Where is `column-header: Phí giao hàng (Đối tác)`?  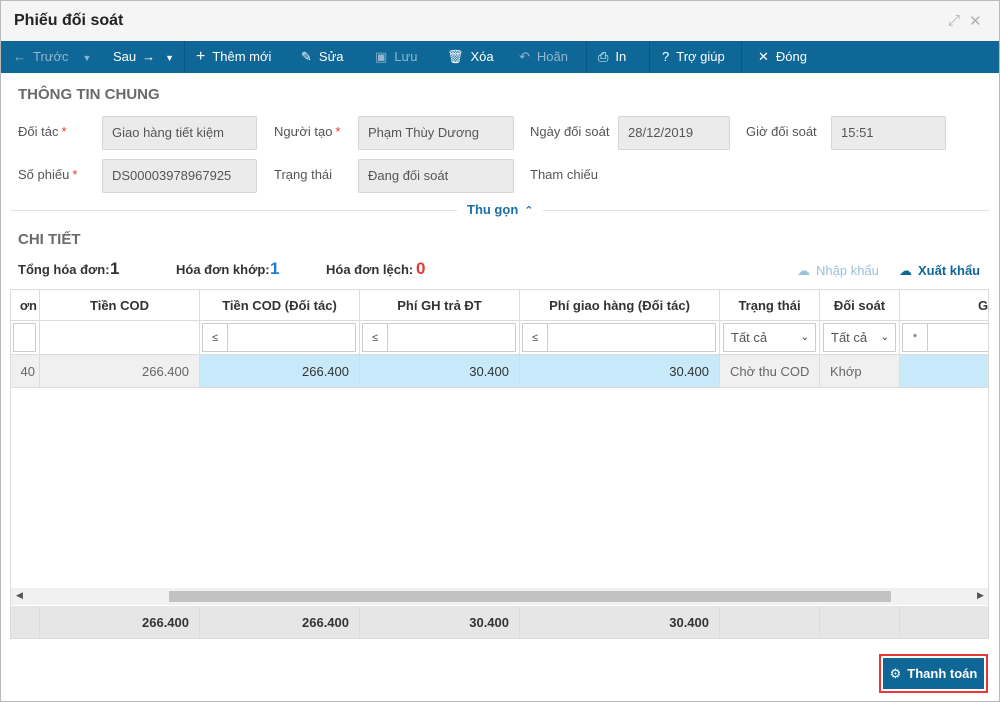
column-header: Phí giao hàng (Đối tác) is located at coordinates (620, 305).